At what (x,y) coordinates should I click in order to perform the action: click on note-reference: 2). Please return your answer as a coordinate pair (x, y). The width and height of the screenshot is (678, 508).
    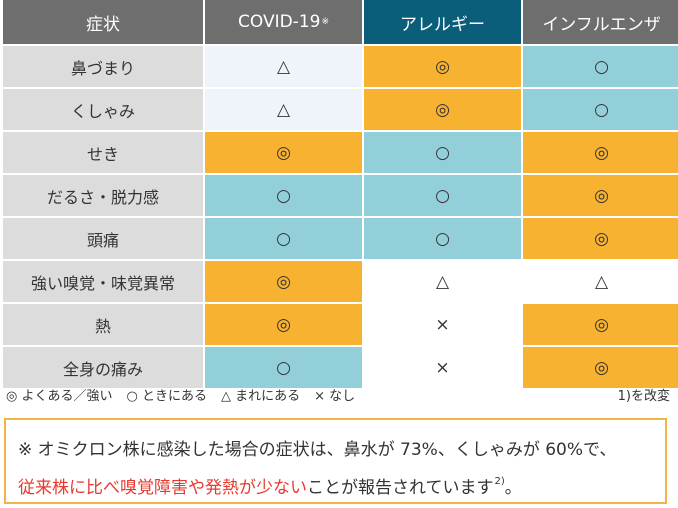
    Looking at the image, I should click on (499, 481).